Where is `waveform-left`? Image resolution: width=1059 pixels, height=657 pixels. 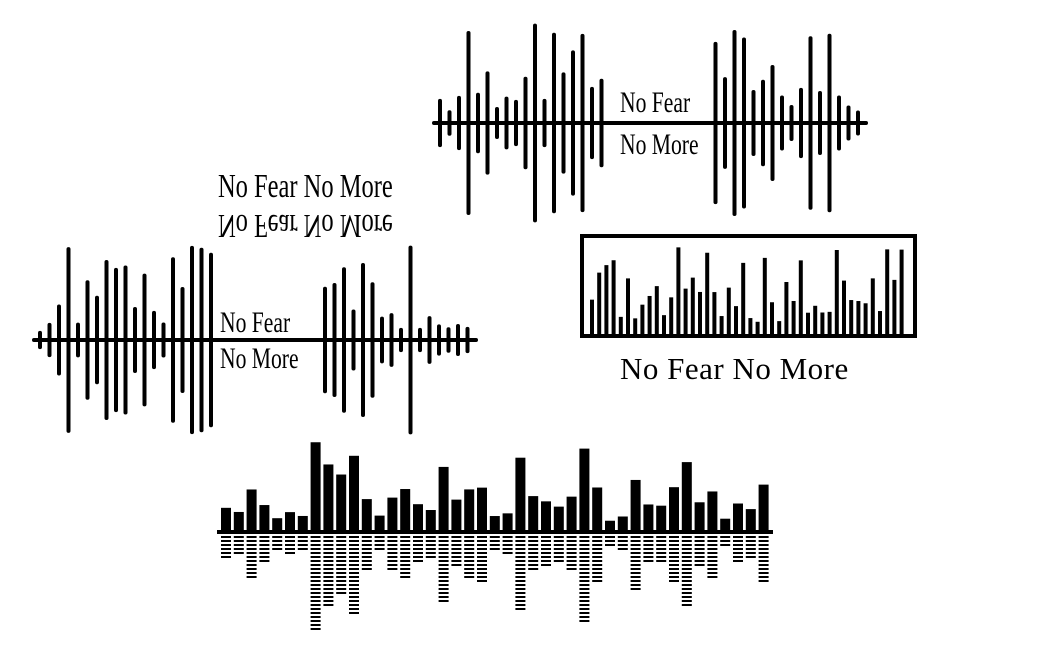 waveform-left is located at coordinates (255, 340).